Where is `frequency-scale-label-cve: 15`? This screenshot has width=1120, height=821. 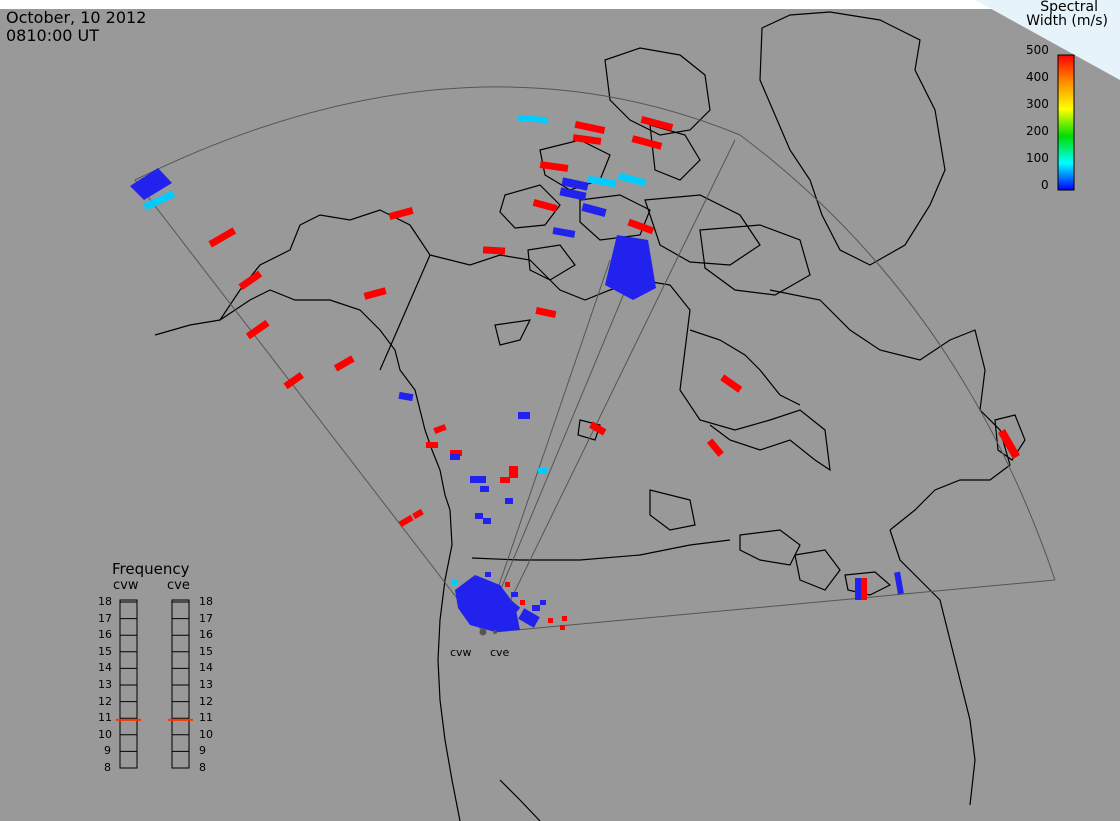
frequency-scale-label-cve: 15 is located at coordinates (206, 651).